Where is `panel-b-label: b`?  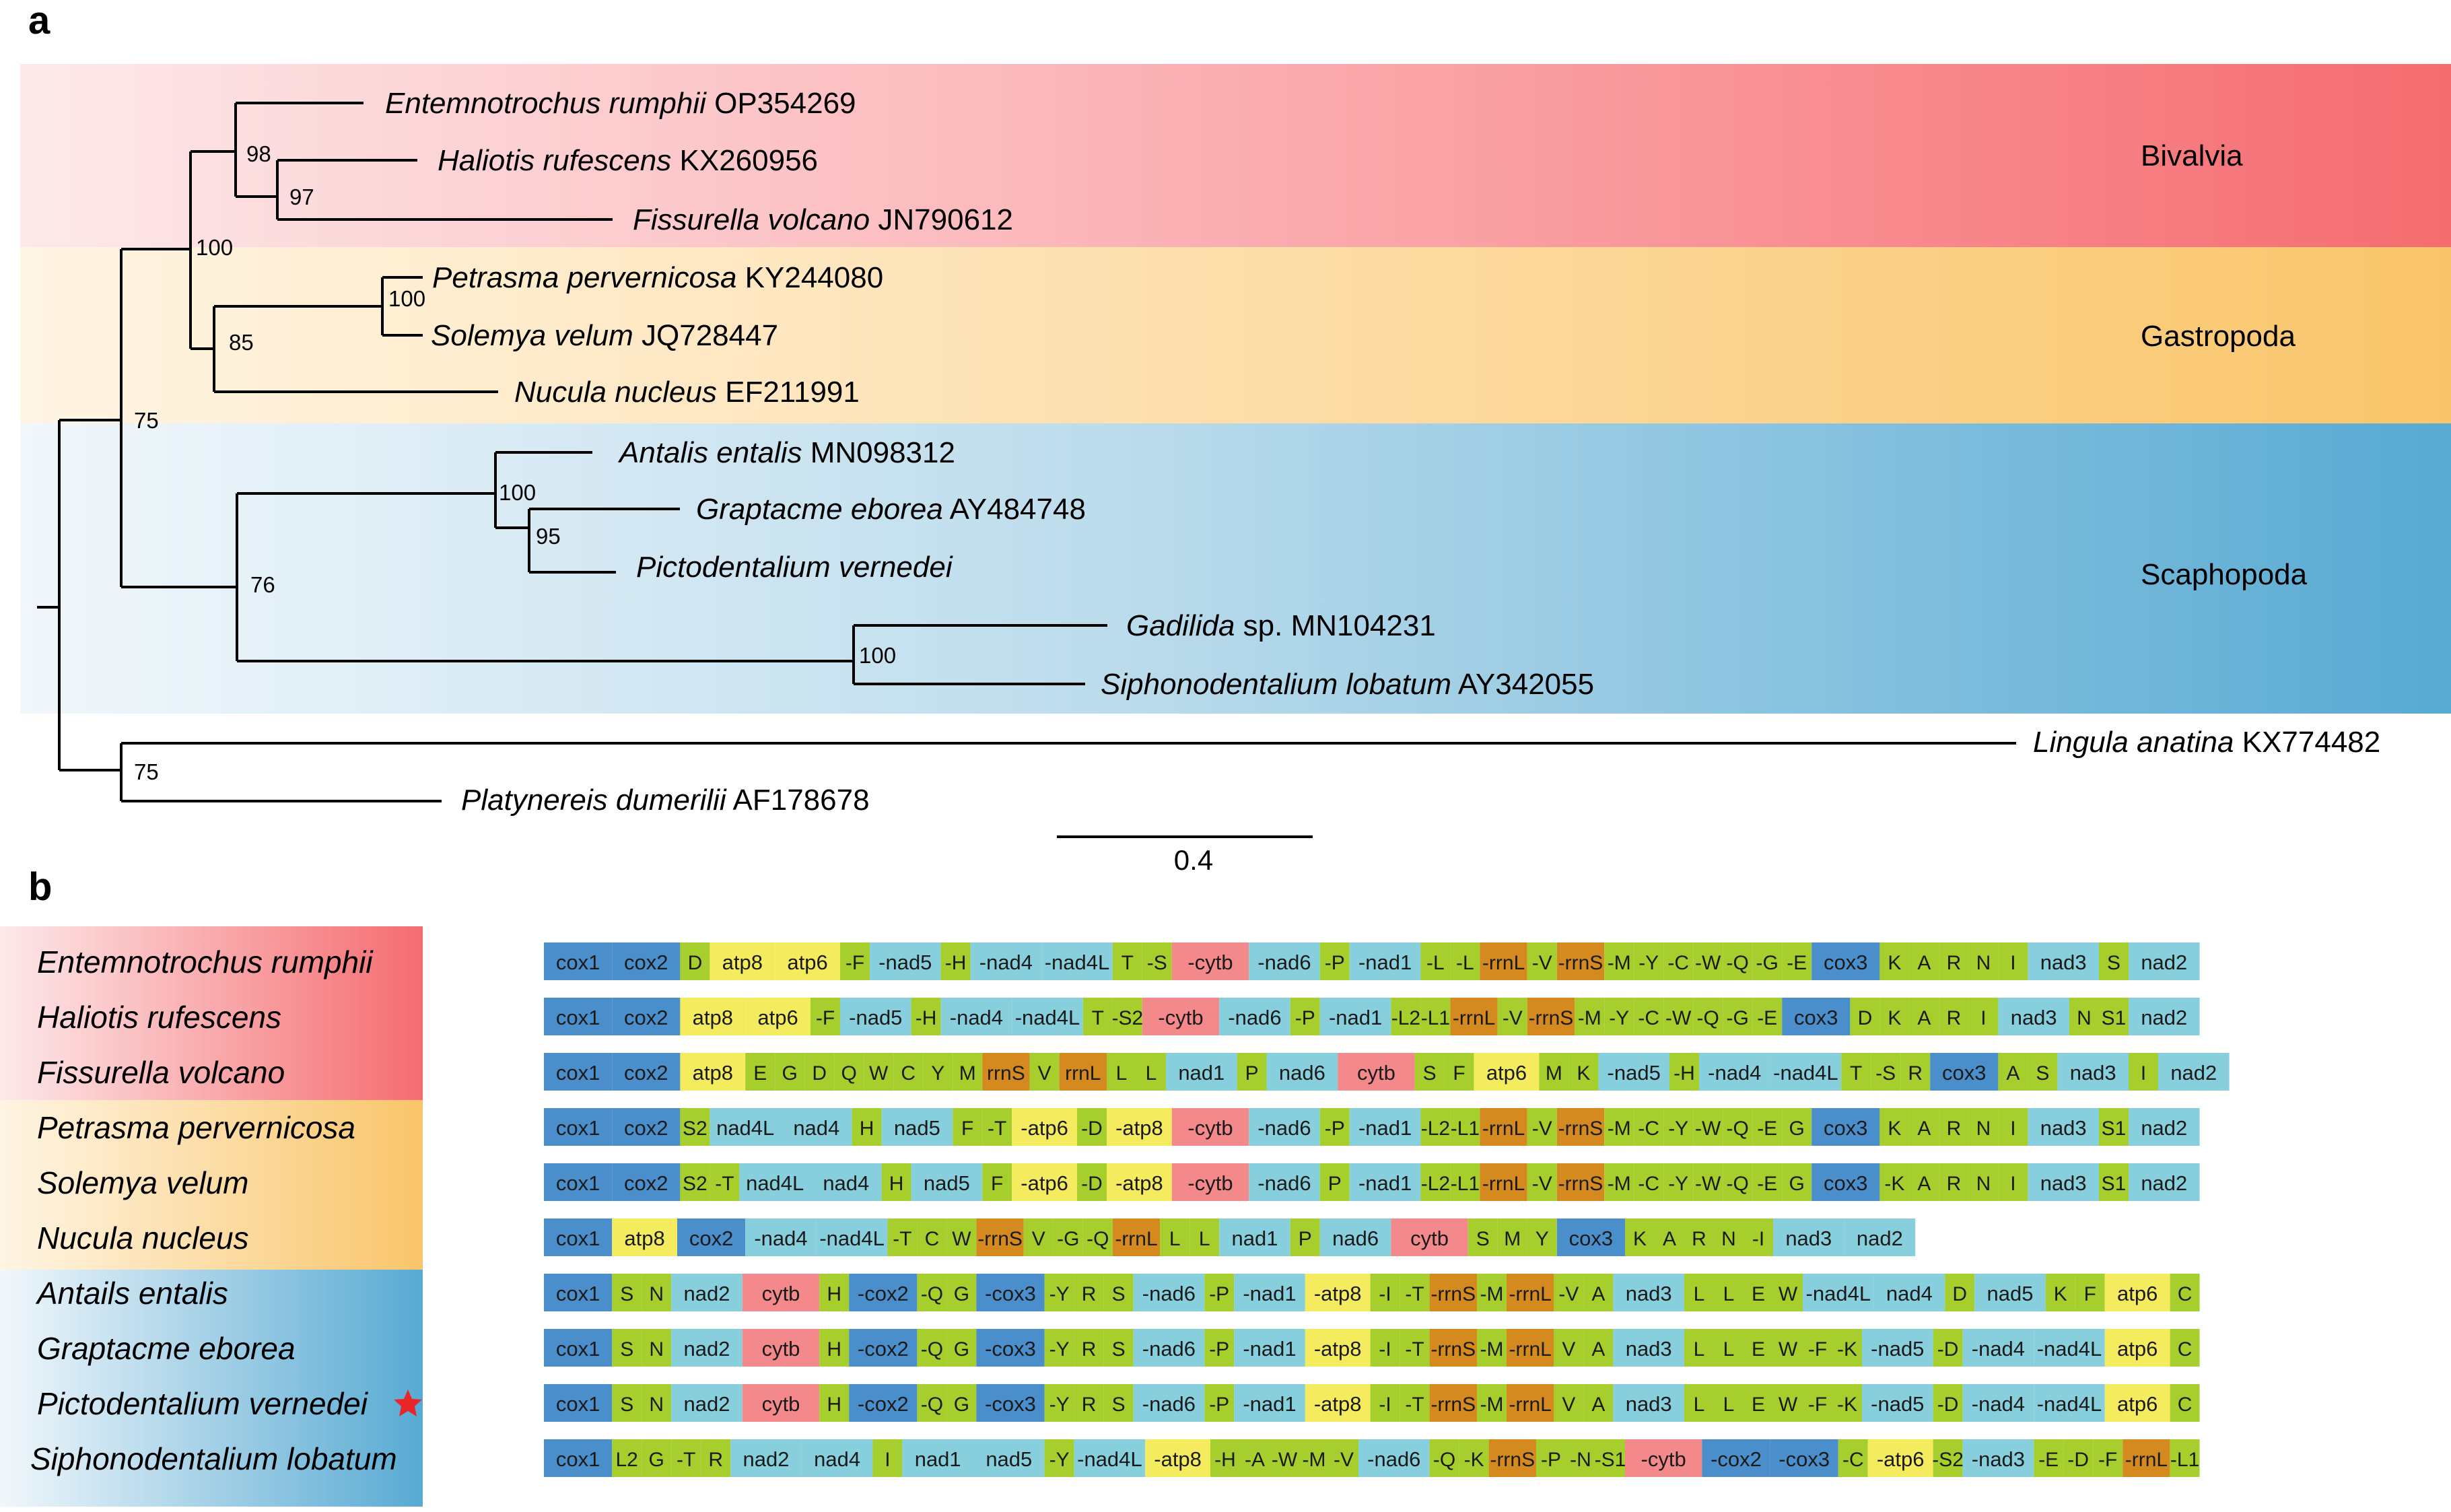
panel-b-label: b is located at coordinates (40, 887).